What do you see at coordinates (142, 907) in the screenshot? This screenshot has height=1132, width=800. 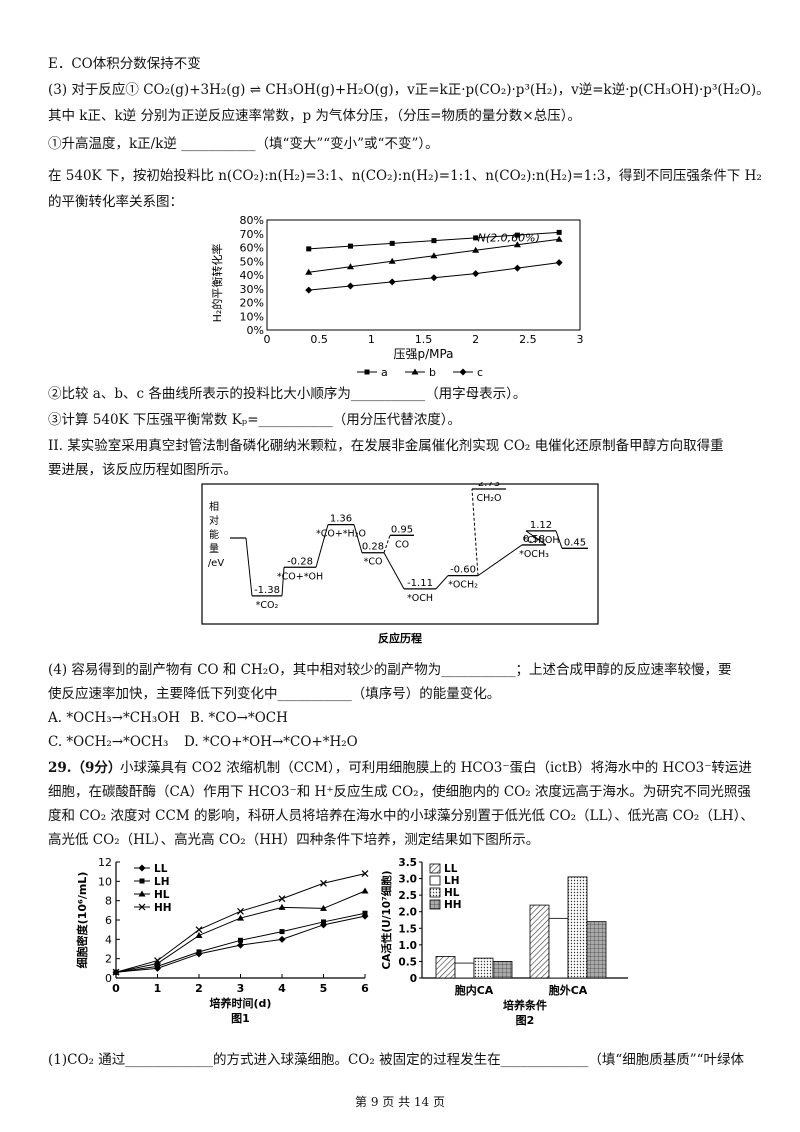 I see `legend-marker-HH` at bounding box center [142, 907].